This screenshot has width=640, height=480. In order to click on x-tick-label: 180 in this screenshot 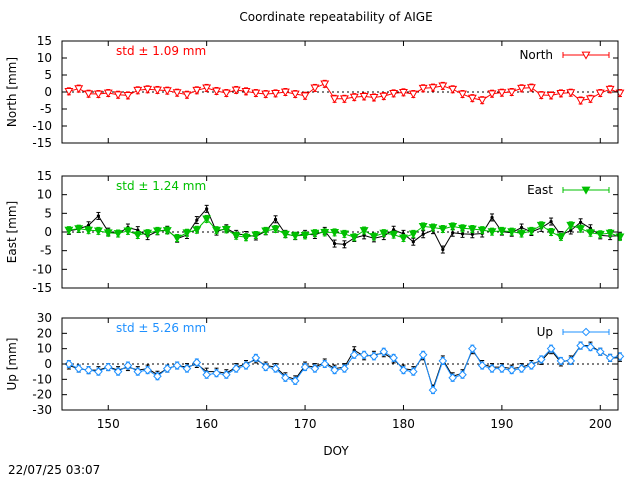, I will do `click(403, 424)`.